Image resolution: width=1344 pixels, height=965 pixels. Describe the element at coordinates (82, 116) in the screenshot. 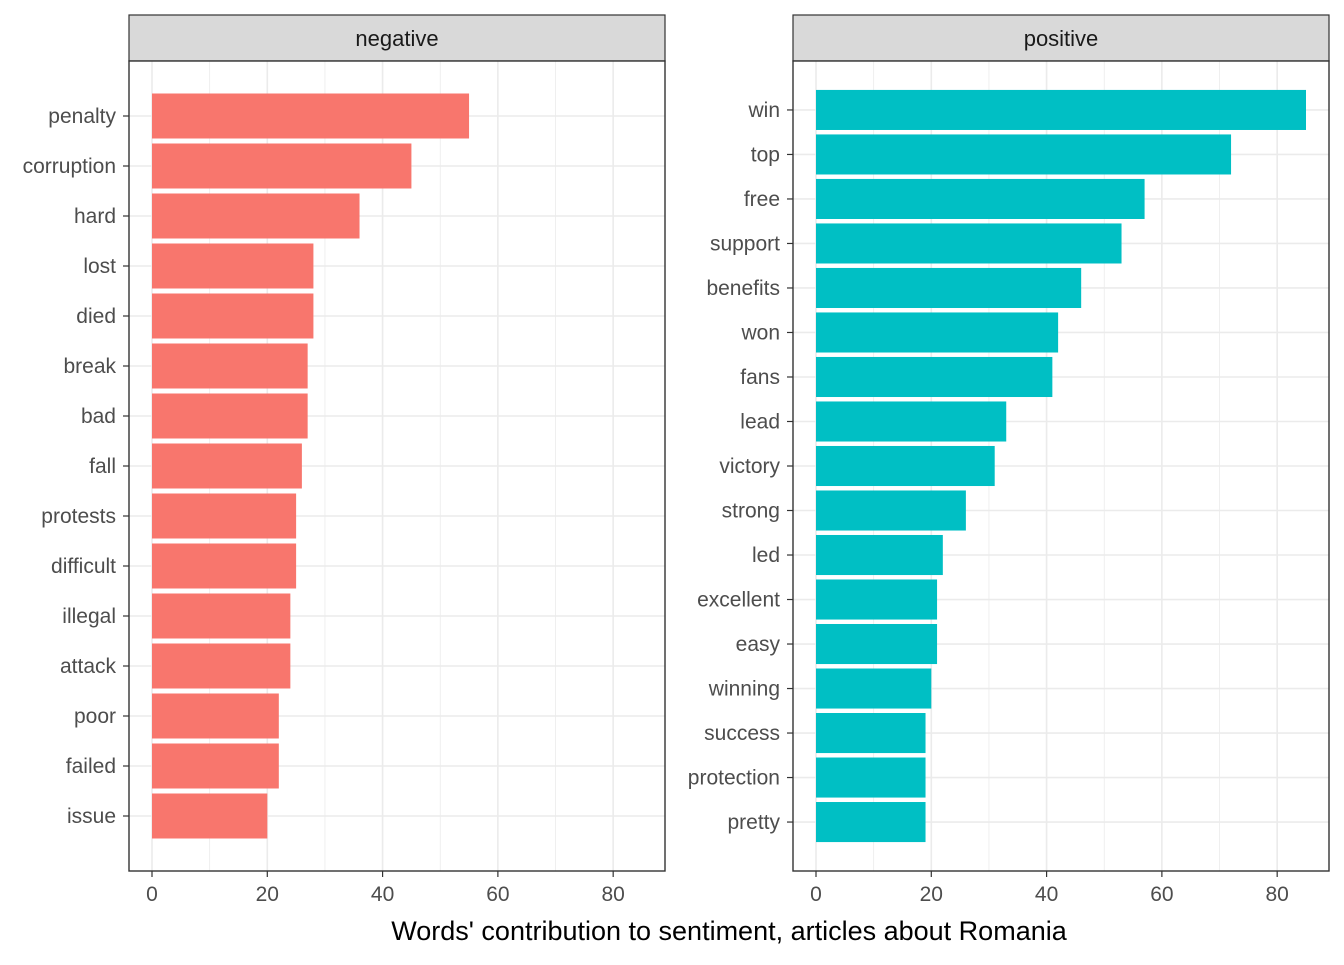

I see `y-tick-label-penalty: penalty` at that location.